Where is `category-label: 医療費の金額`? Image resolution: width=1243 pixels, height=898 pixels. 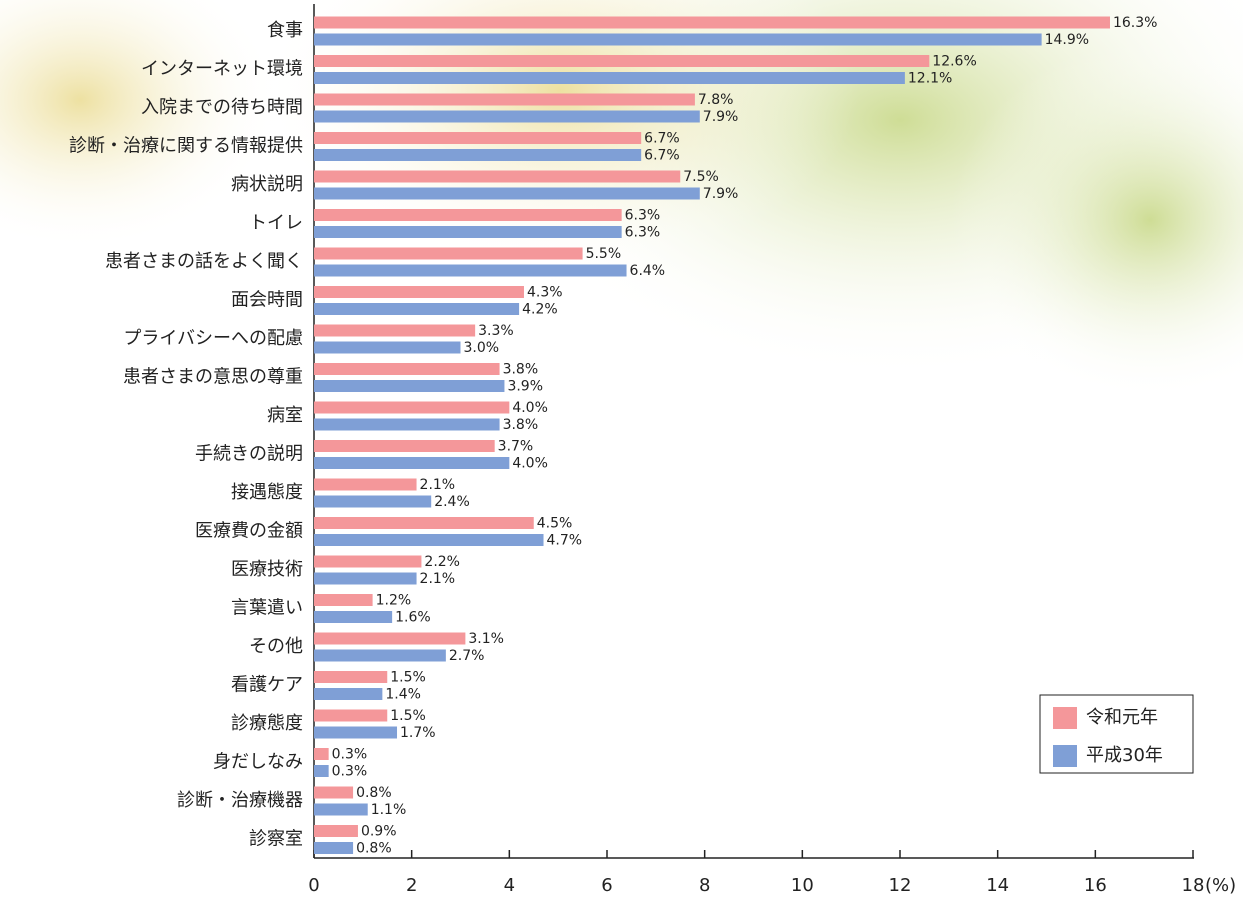 category-label: 医療費の金額 is located at coordinates (249, 531).